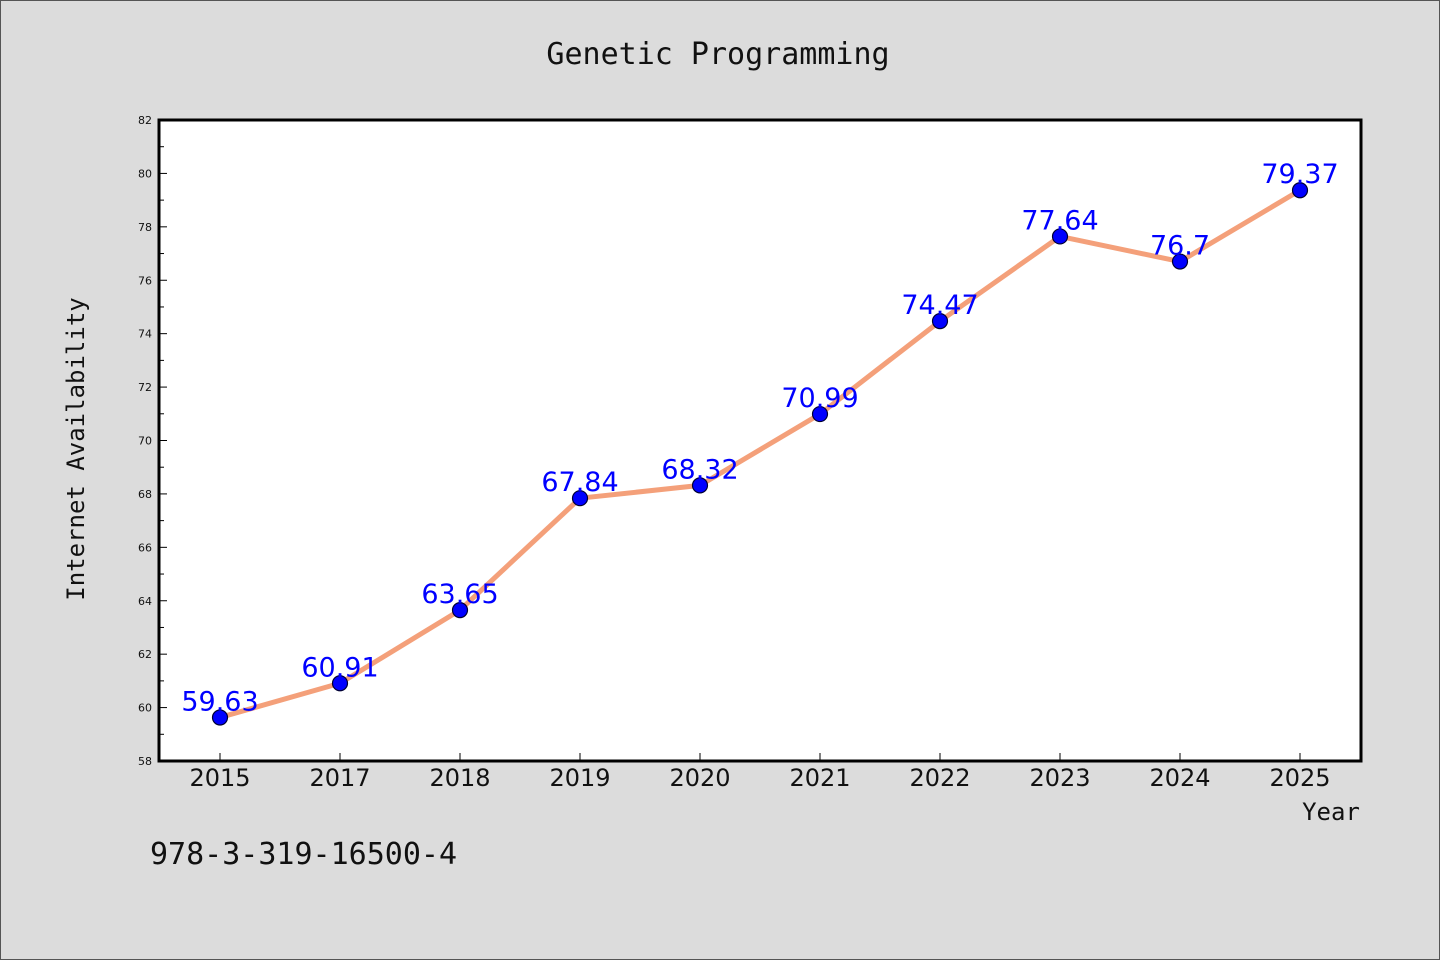 The image size is (1440, 960). What do you see at coordinates (219, 701) in the screenshot?
I see `data-label: 59.63` at bounding box center [219, 701].